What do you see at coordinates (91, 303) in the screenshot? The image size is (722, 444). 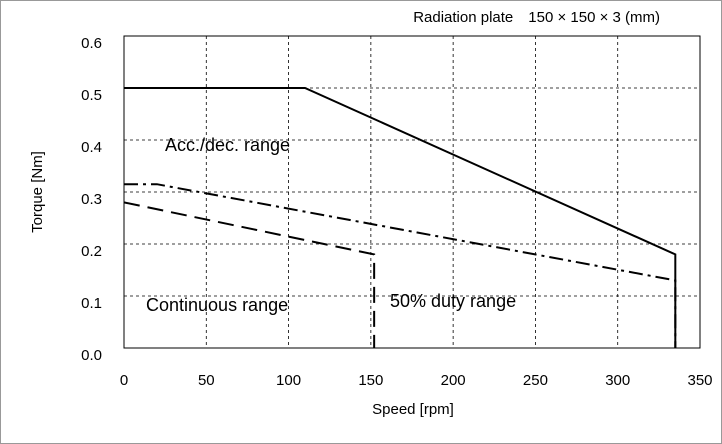 I see `y-tick-label: 0.1` at bounding box center [91, 303].